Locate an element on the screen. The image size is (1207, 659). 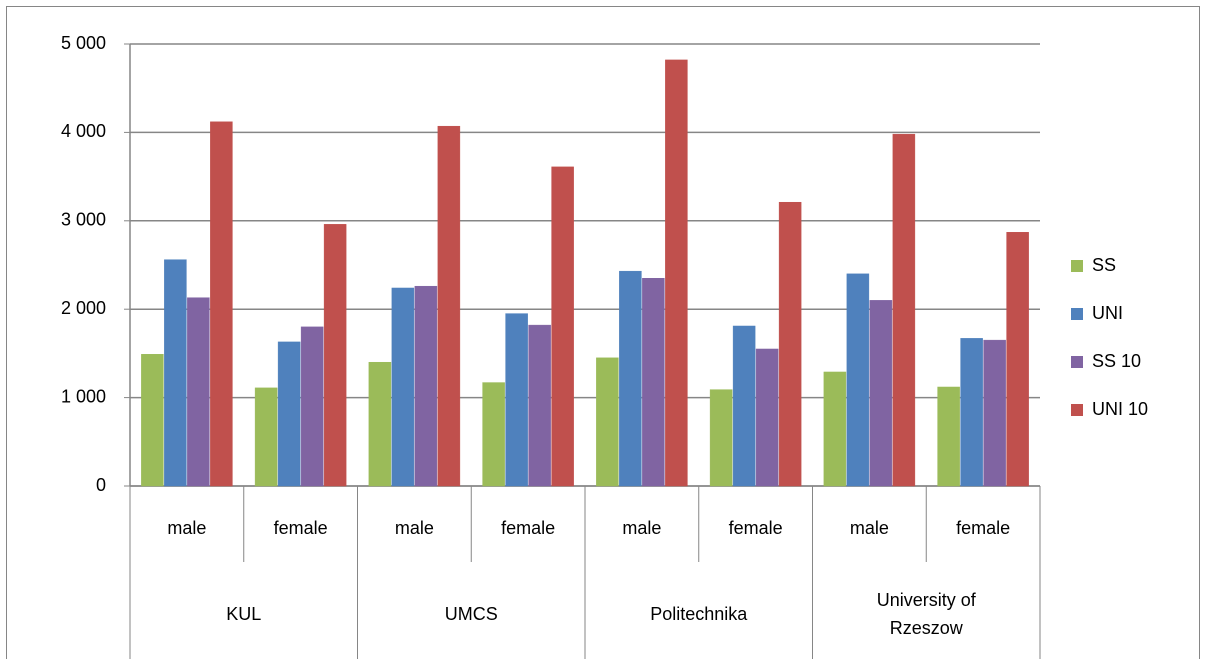
y-tick-label: 2 000 is located at coordinates (83, 308).